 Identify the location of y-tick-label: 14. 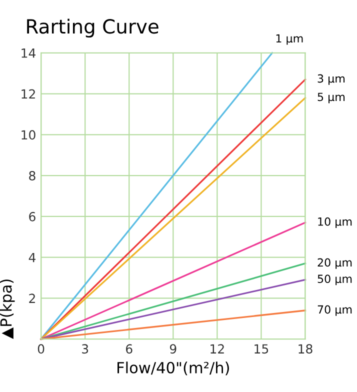
(29, 53).